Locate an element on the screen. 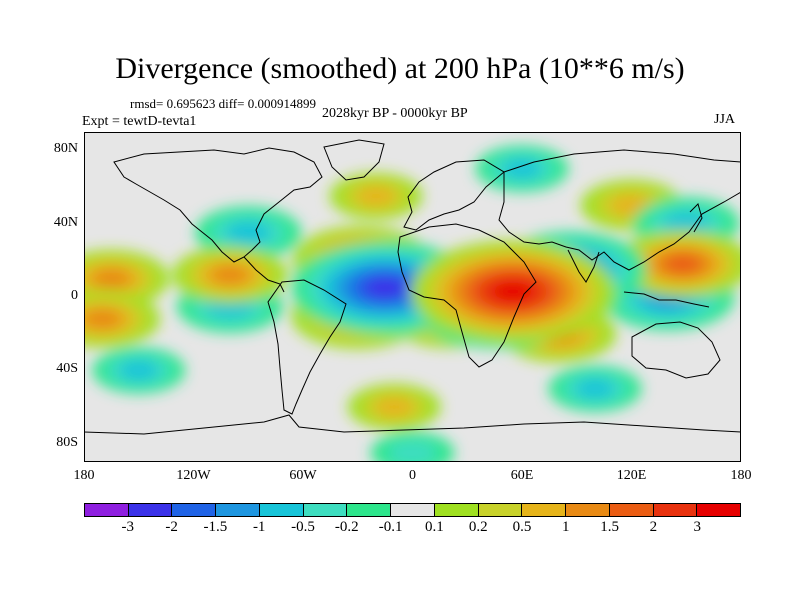 The image size is (800, 600). lon-label-120e: 120E is located at coordinates (631, 475).